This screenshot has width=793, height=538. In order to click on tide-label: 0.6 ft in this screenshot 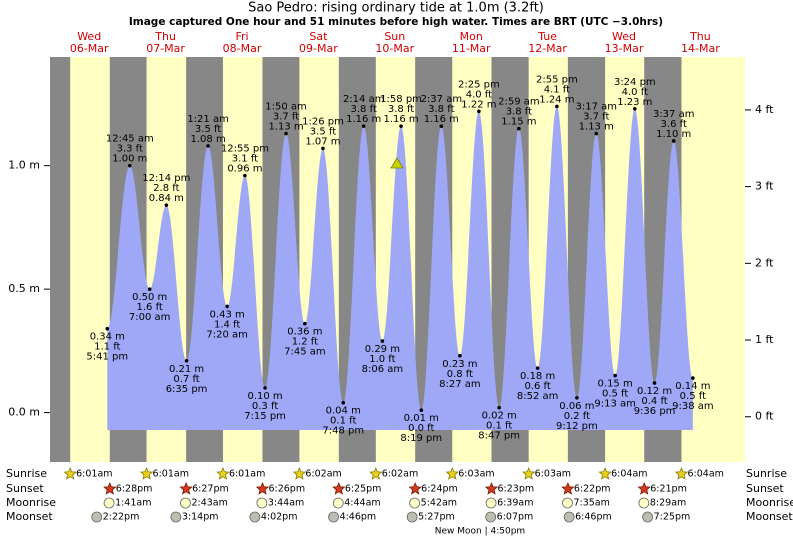, I will do `click(537, 386)`.